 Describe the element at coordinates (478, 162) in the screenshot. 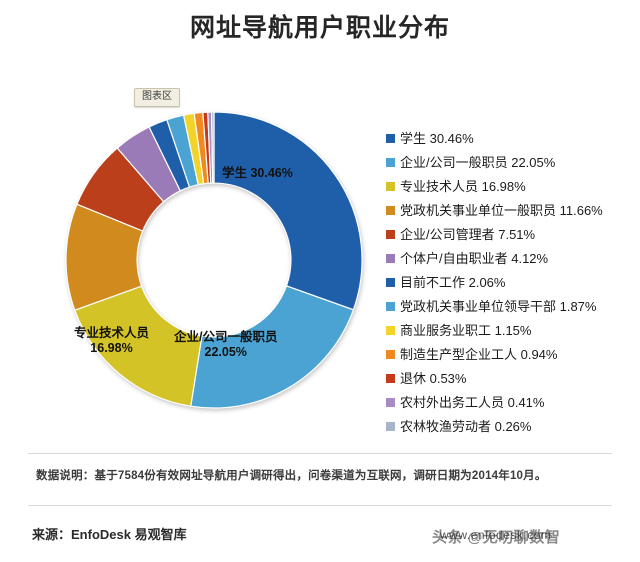

I see `legend-item-label: 企业/公司一般职员 22.05%` at that location.